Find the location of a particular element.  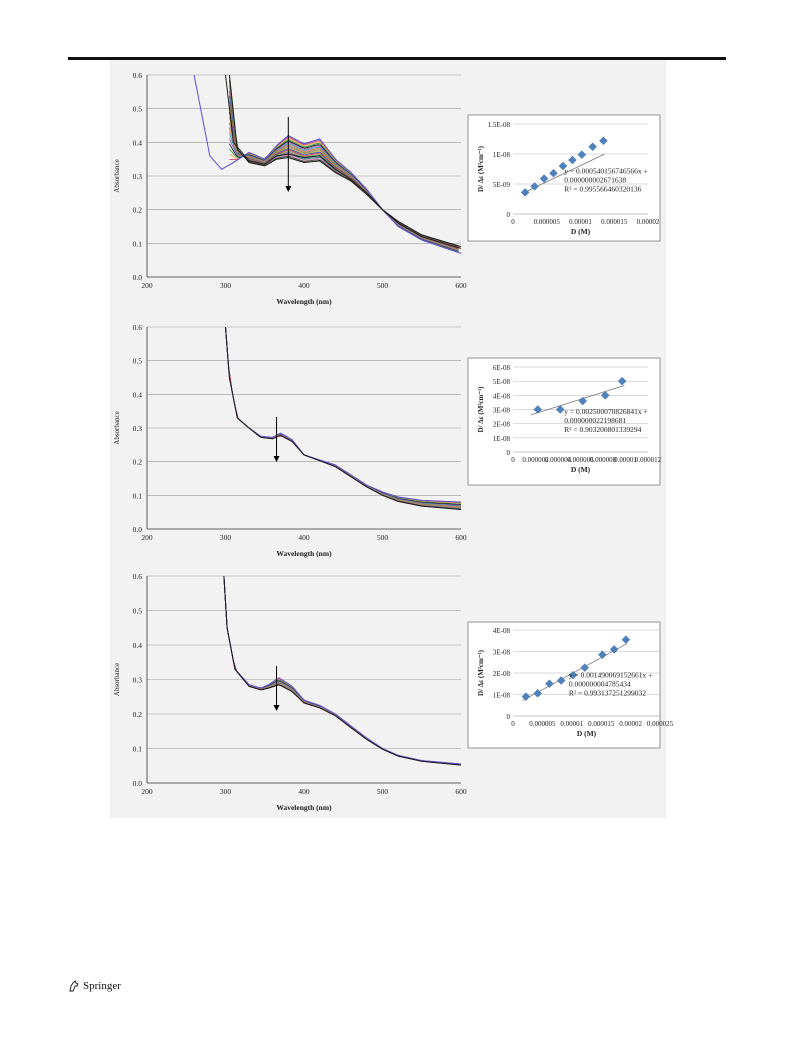

publisher-name: Springer is located at coordinates (102, 986).